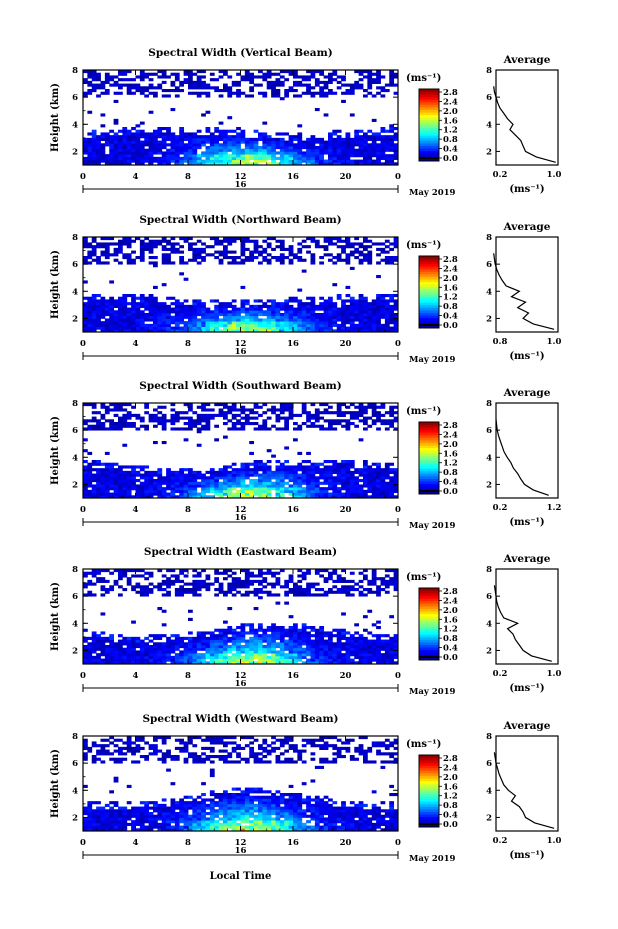  I want to click on panel-title: Spectral Width (Vertical Beam), so click(240, 53).